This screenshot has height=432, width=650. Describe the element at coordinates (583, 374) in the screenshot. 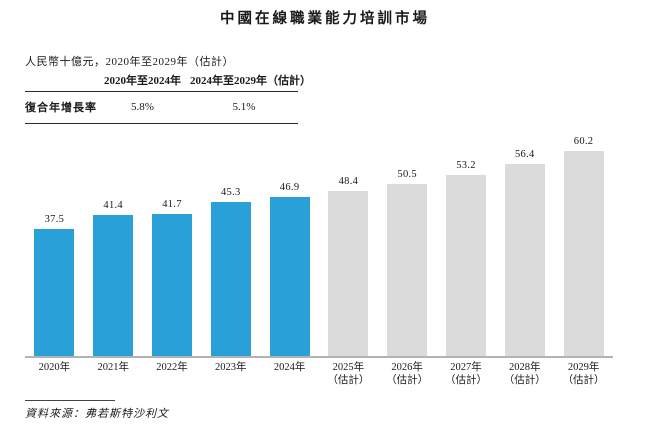

I see `x-axis-label-2029年: 2029年 （估計）` at that location.